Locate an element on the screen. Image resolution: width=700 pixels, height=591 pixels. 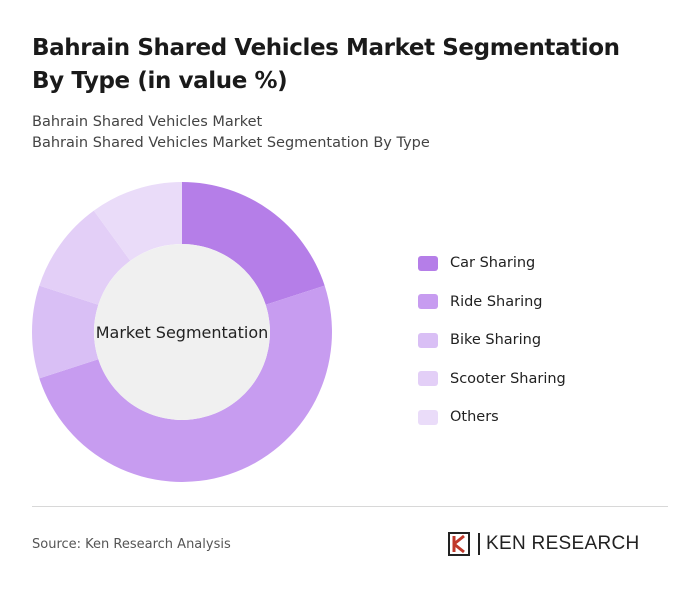
center-label: Market Segmentation is located at coordinates (182, 332).